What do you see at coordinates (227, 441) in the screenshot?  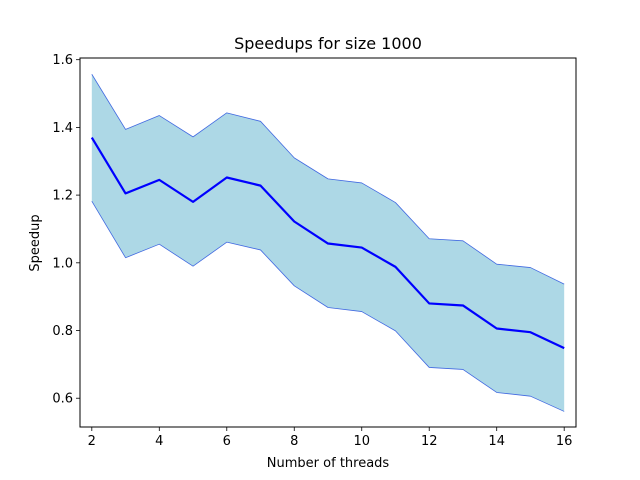 I see `x-tick-label: 6` at bounding box center [227, 441].